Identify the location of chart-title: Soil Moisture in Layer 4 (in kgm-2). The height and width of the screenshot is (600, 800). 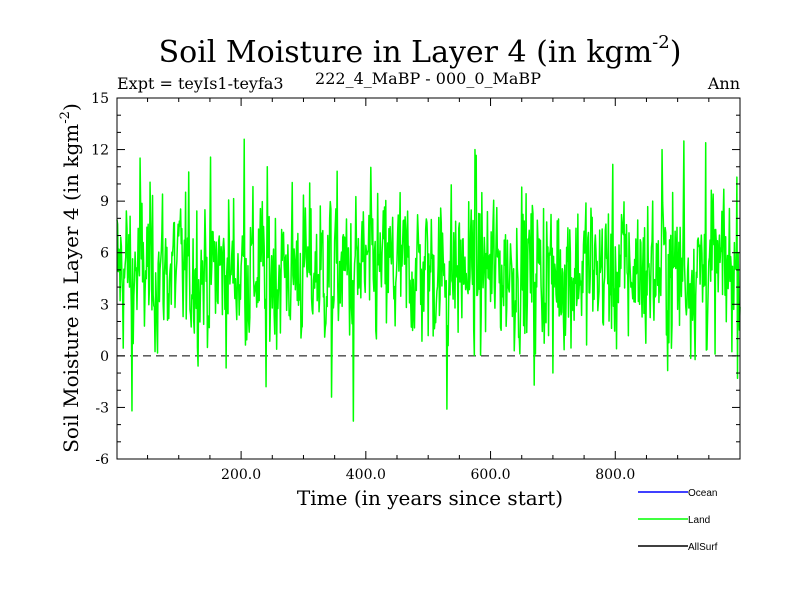
(420, 51).